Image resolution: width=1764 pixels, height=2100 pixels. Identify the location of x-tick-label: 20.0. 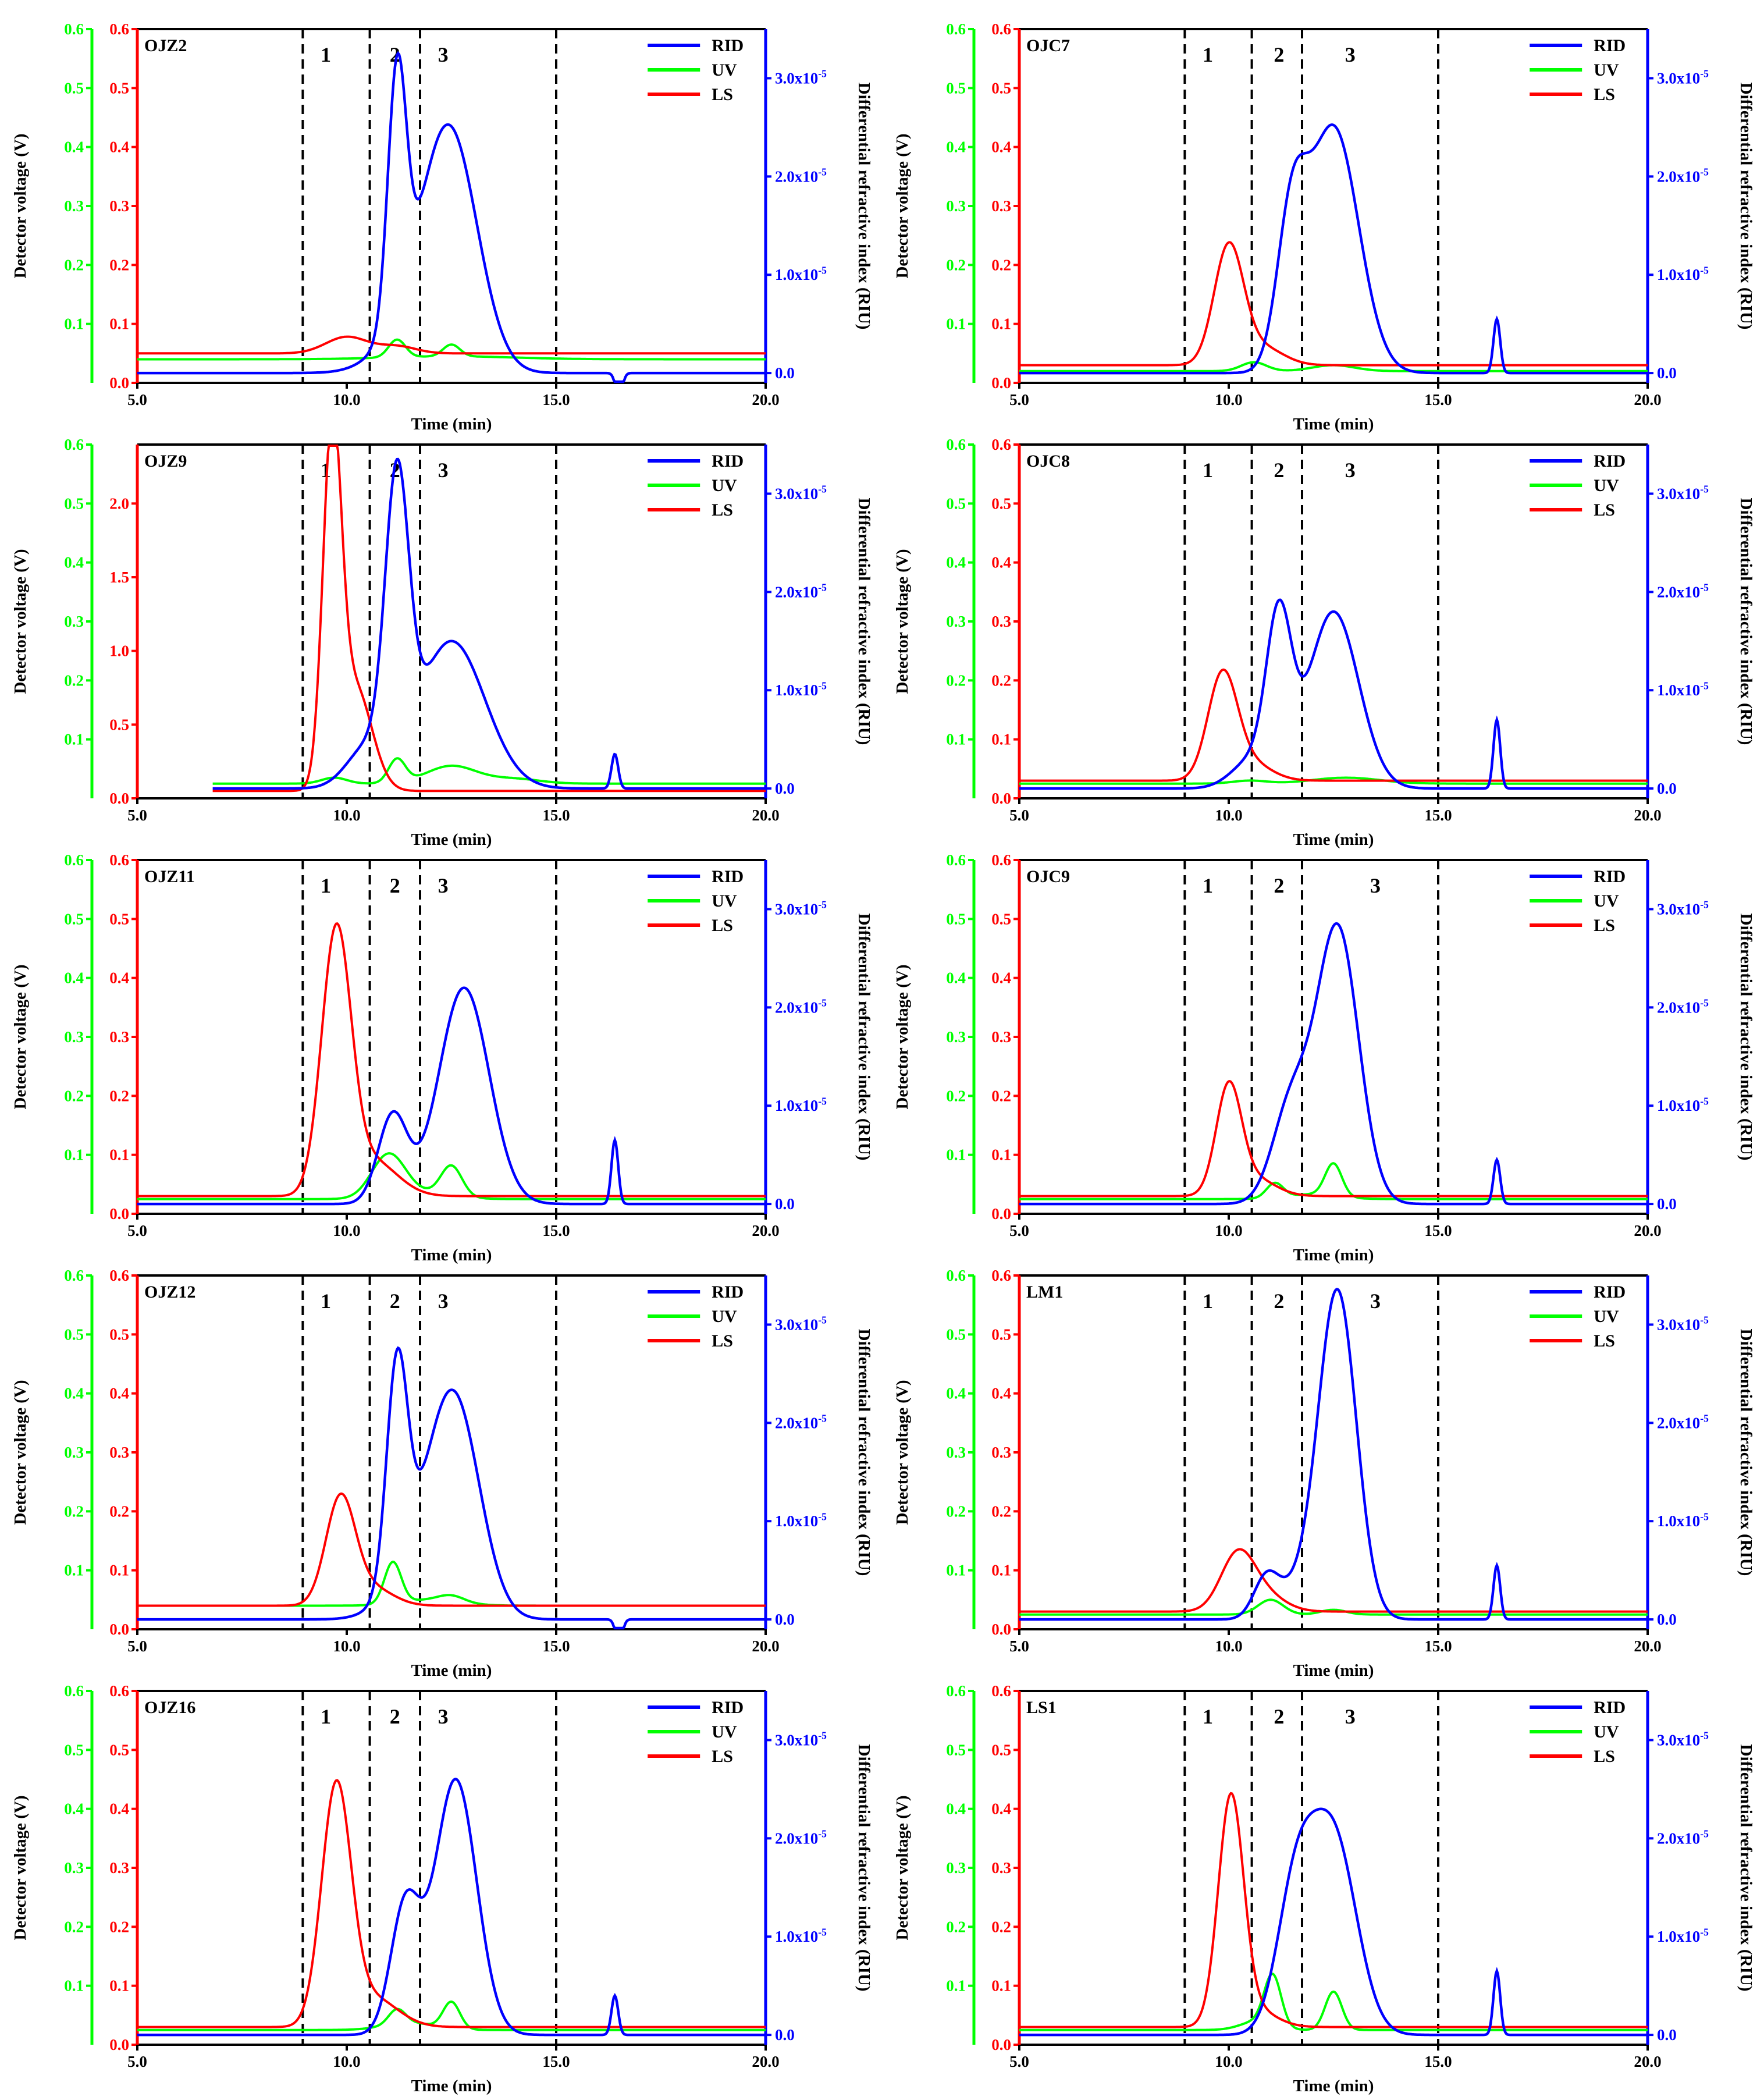
(1647, 1646).